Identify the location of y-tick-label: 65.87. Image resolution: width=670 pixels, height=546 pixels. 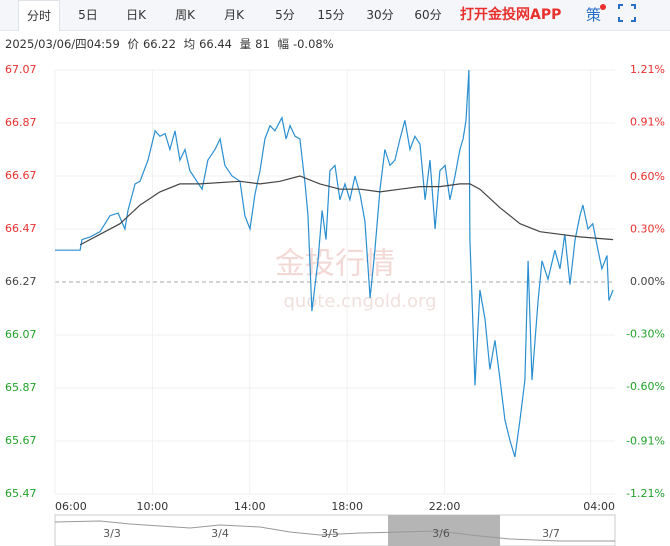
(21, 387).